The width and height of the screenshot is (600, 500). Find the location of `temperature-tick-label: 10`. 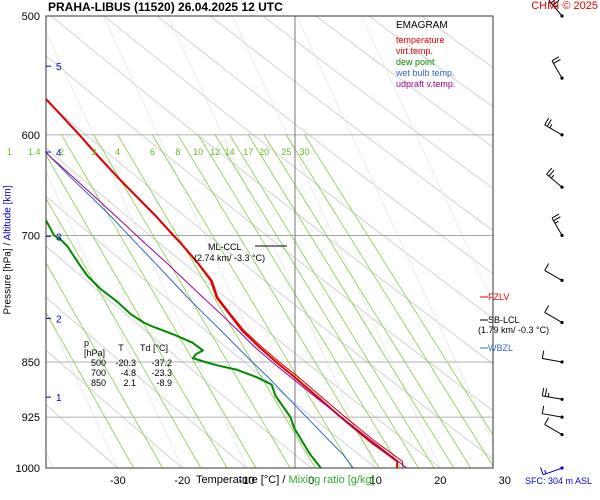

temperature-tick-label: 10 is located at coordinates (376, 481).